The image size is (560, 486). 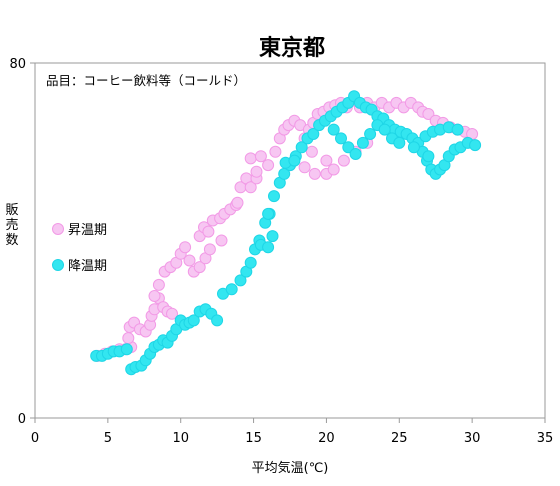 I want to click on x-tick-label: 0, so click(x=35, y=438).